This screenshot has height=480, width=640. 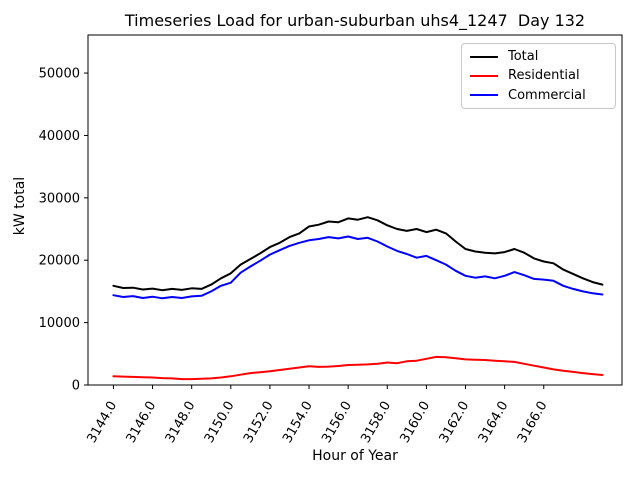 What do you see at coordinates (59, 198) in the screenshot?
I see `y-tick-label: 30000` at bounding box center [59, 198].